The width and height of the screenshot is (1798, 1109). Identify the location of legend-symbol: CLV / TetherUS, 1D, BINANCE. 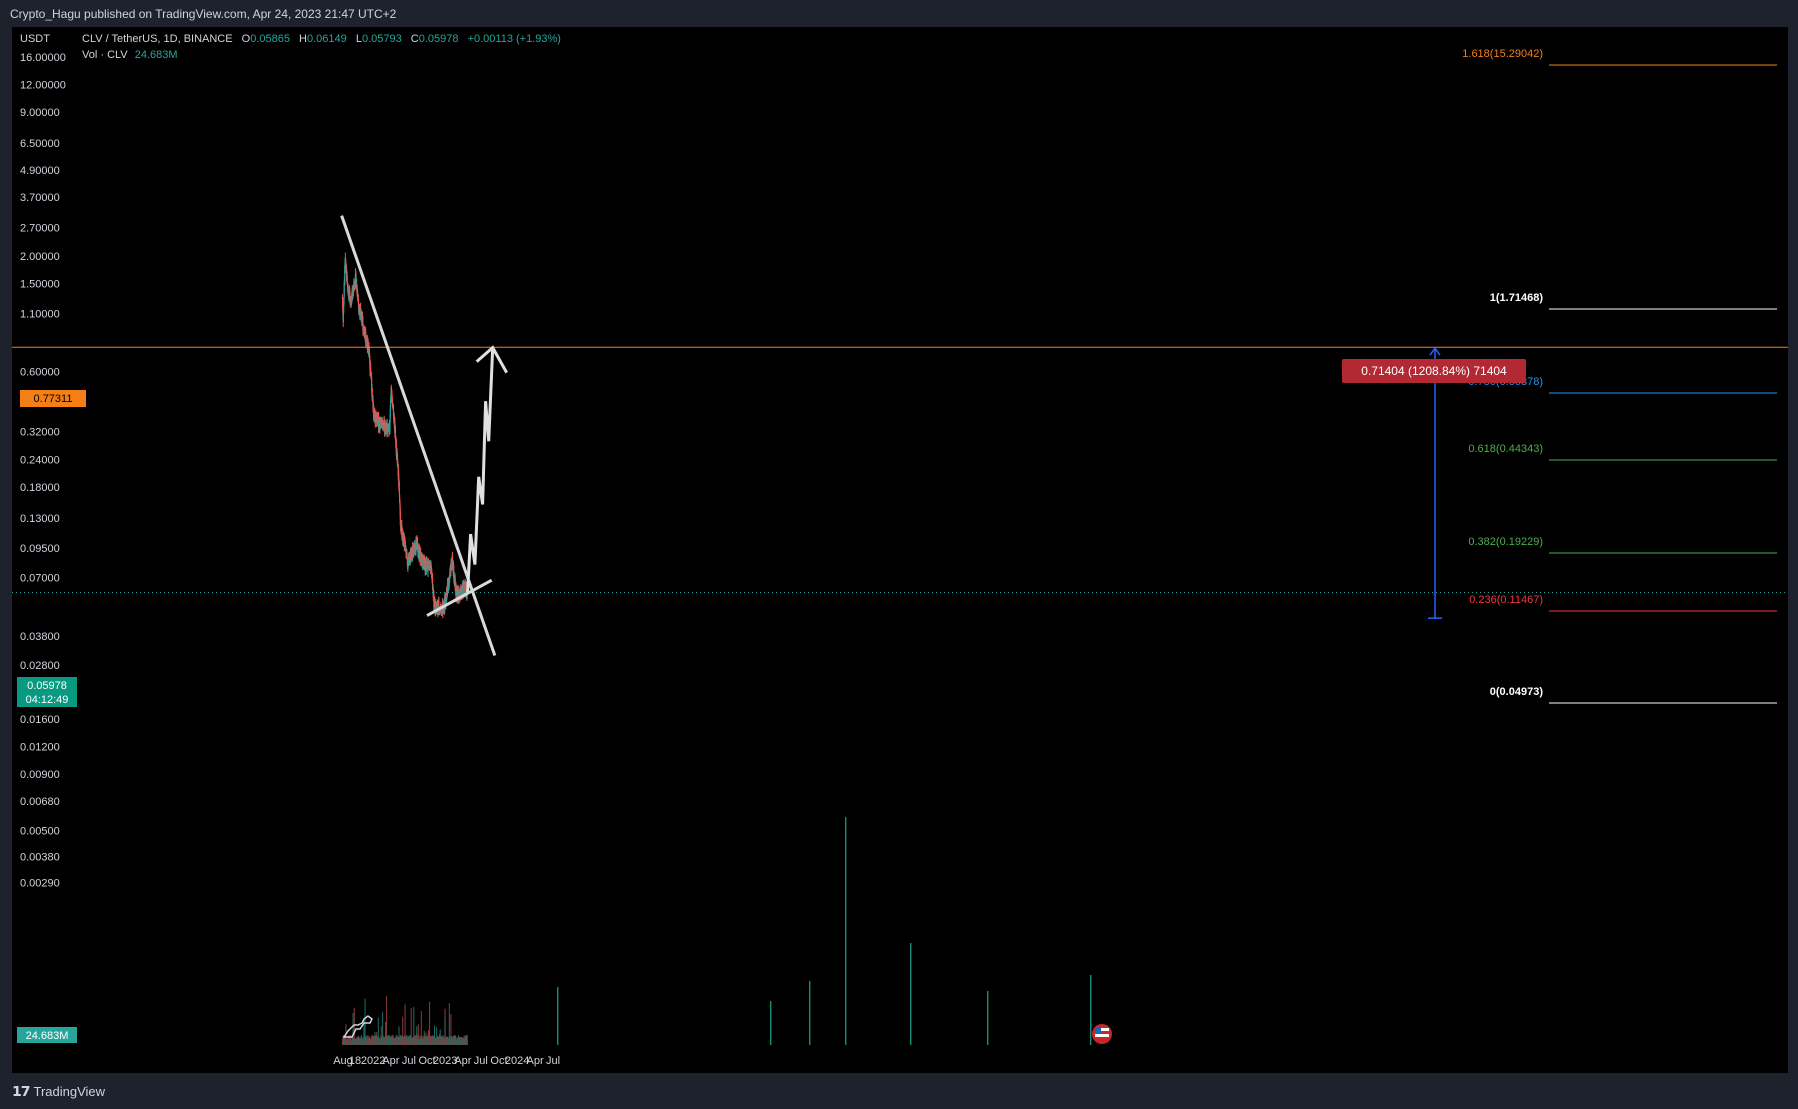
(157, 39).